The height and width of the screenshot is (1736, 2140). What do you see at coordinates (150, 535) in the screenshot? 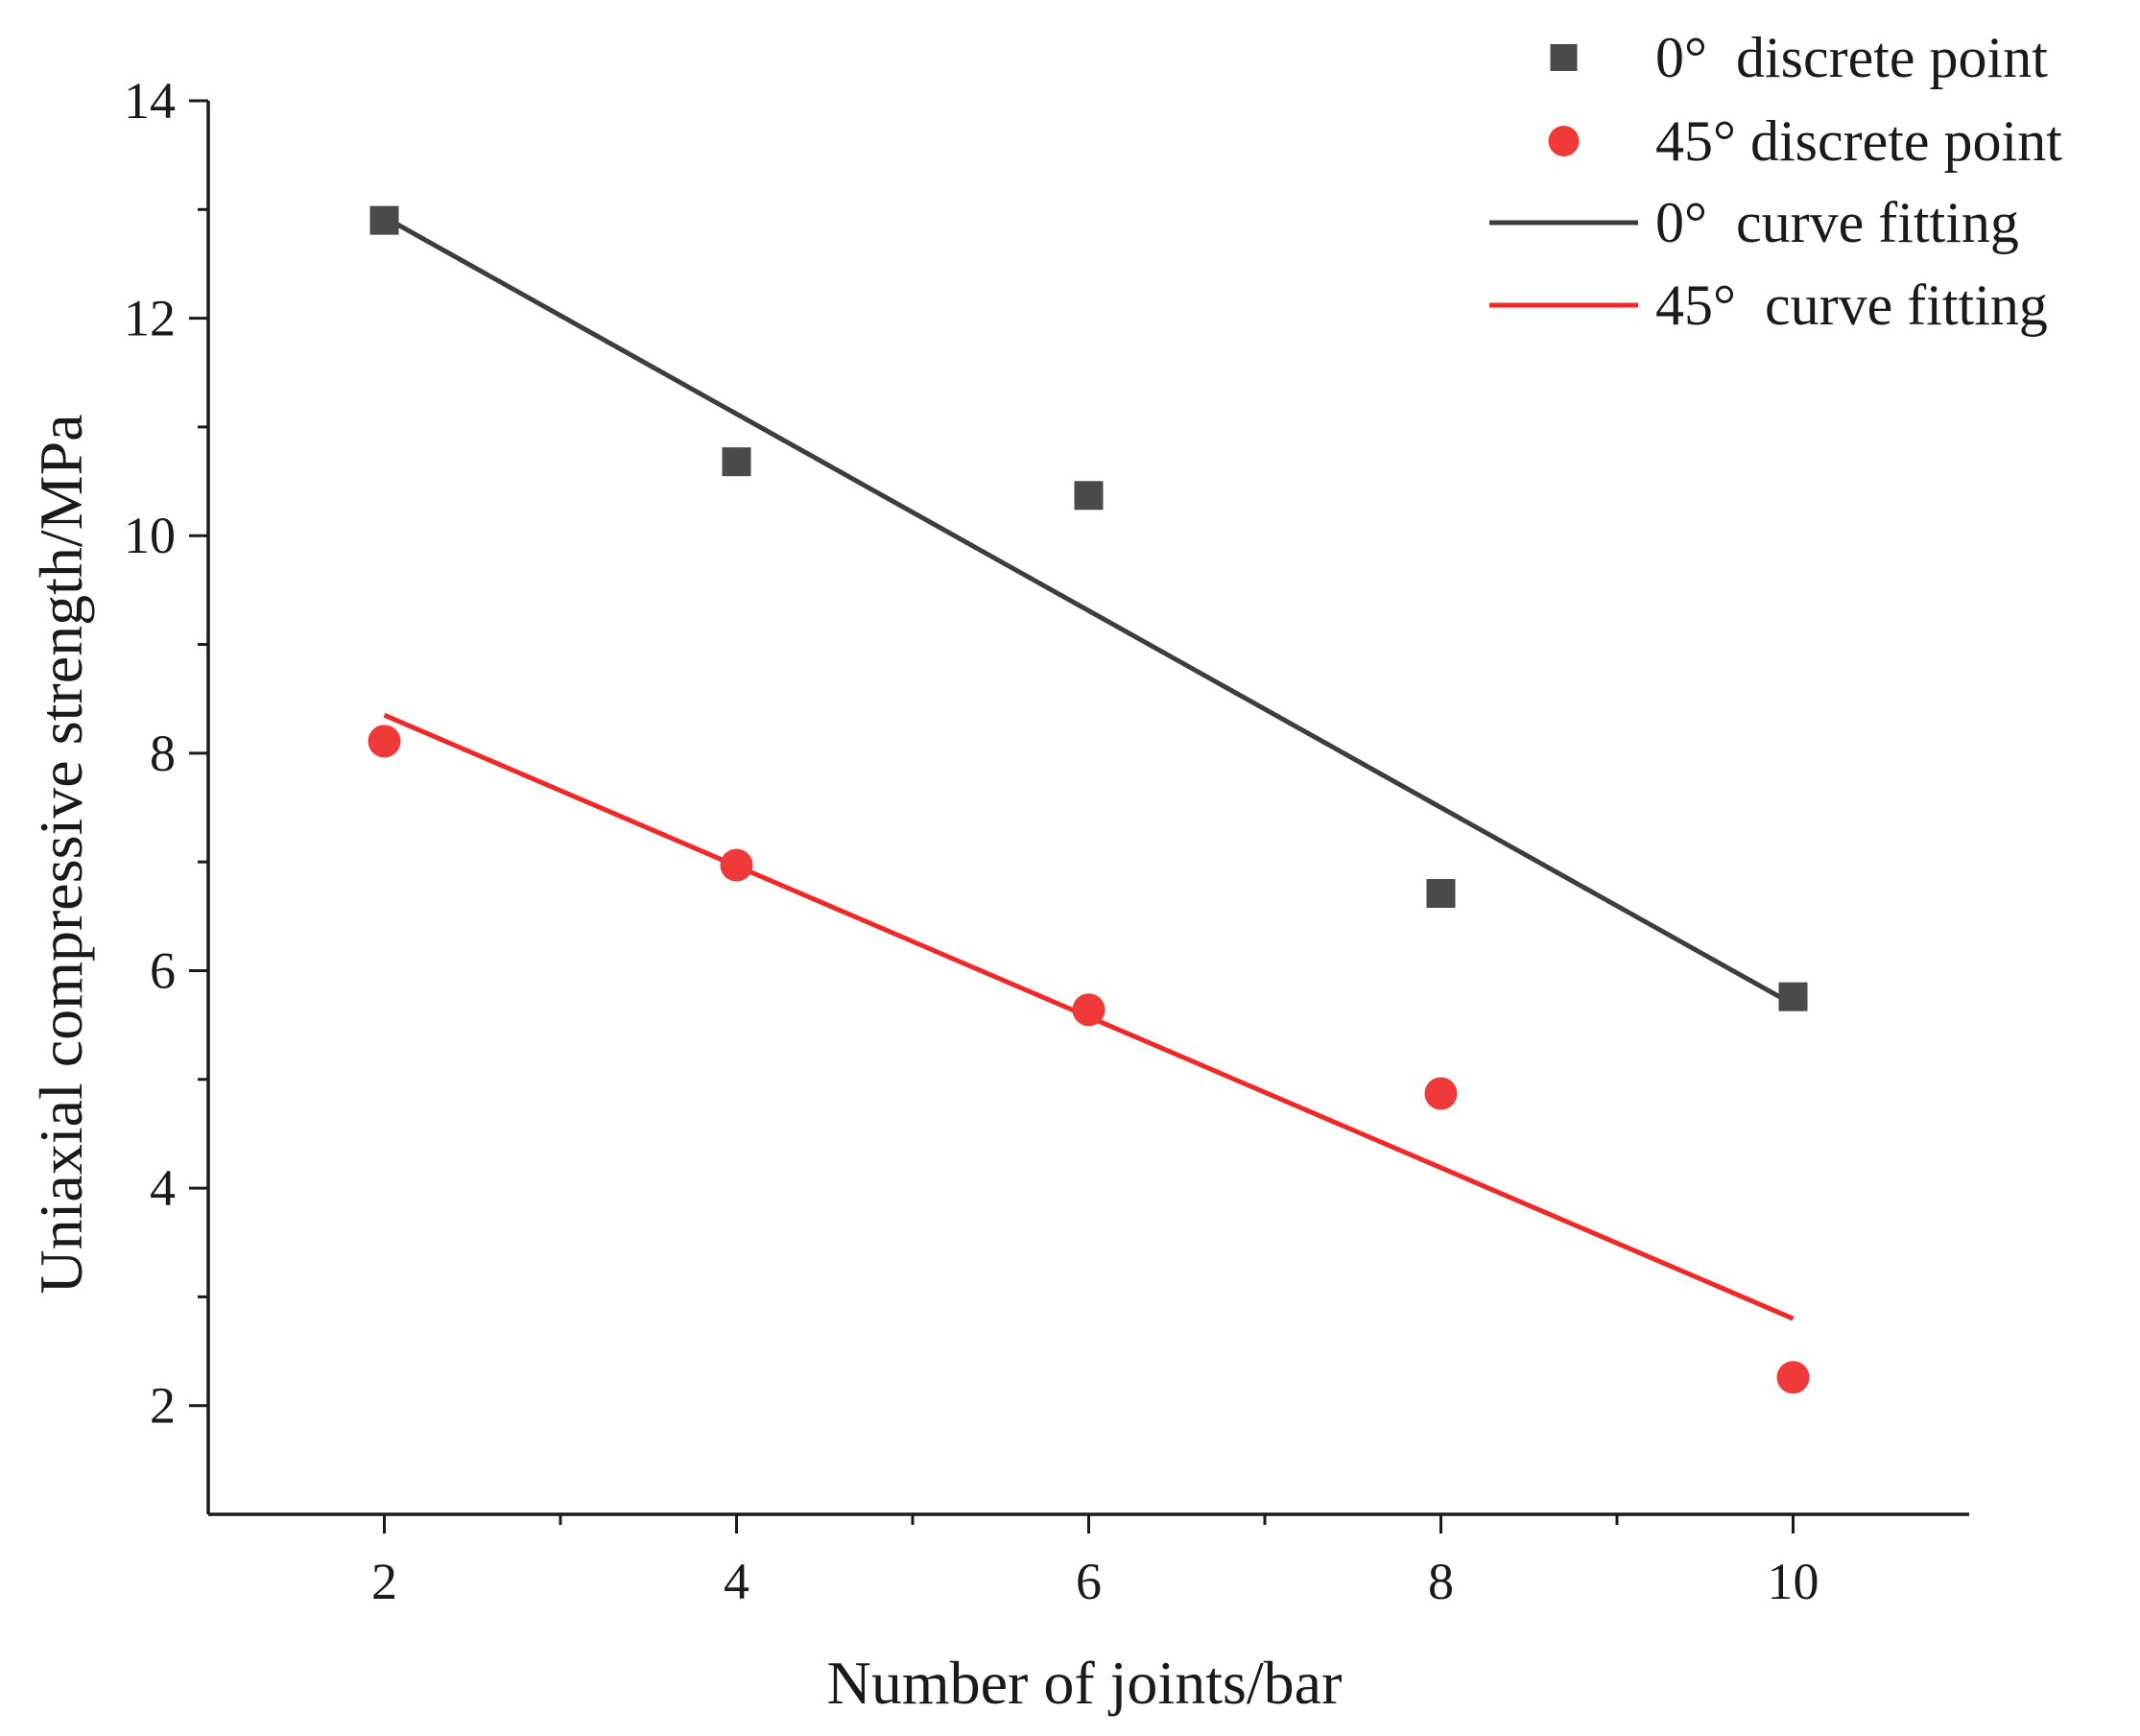
I see `y-tick-label: 10` at bounding box center [150, 535].